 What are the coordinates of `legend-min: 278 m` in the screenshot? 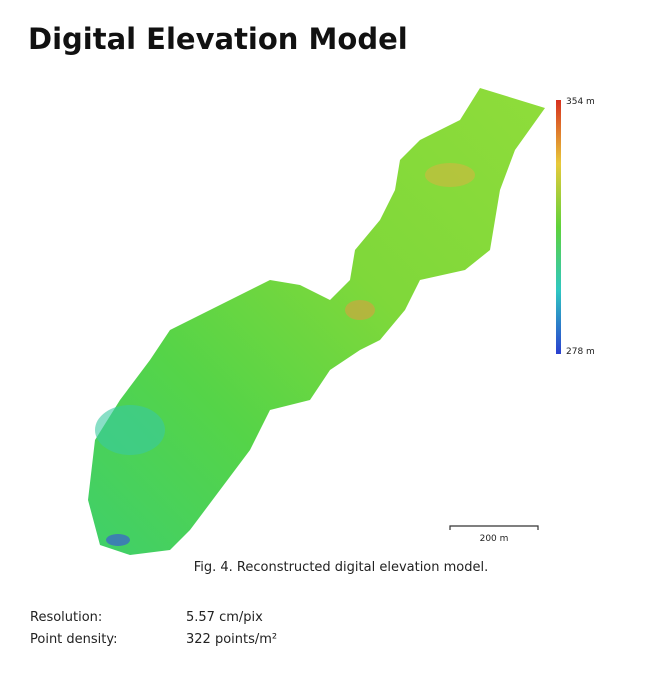 It's located at (580, 352).